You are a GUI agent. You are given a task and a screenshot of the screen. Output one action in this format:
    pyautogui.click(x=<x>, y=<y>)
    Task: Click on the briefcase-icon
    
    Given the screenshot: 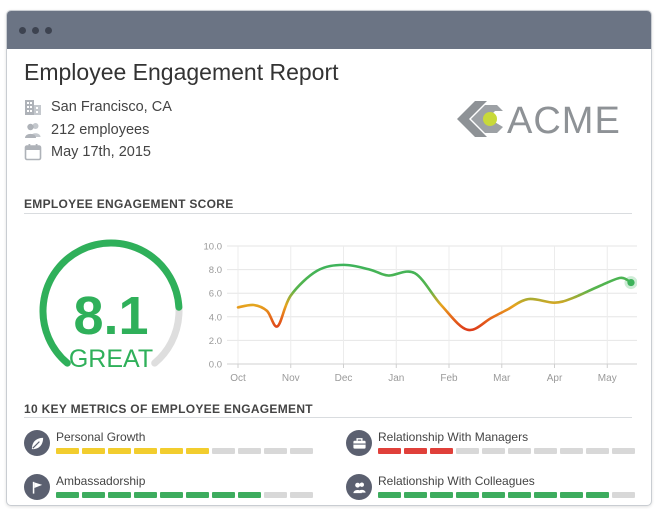 What is the action you would take?
    pyautogui.click(x=359, y=443)
    